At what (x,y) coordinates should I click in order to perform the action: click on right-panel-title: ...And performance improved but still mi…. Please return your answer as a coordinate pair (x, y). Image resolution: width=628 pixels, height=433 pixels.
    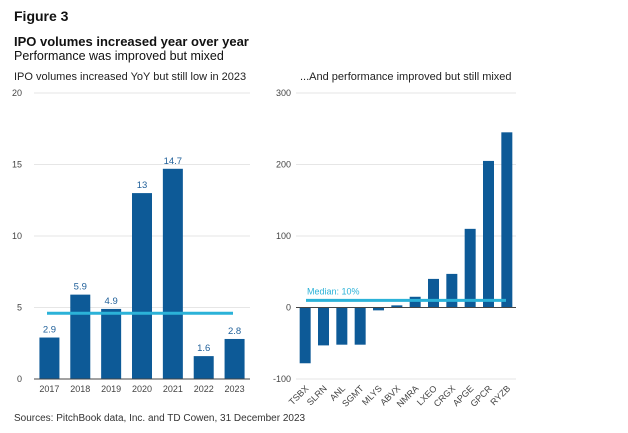
    Looking at the image, I should click on (406, 77).